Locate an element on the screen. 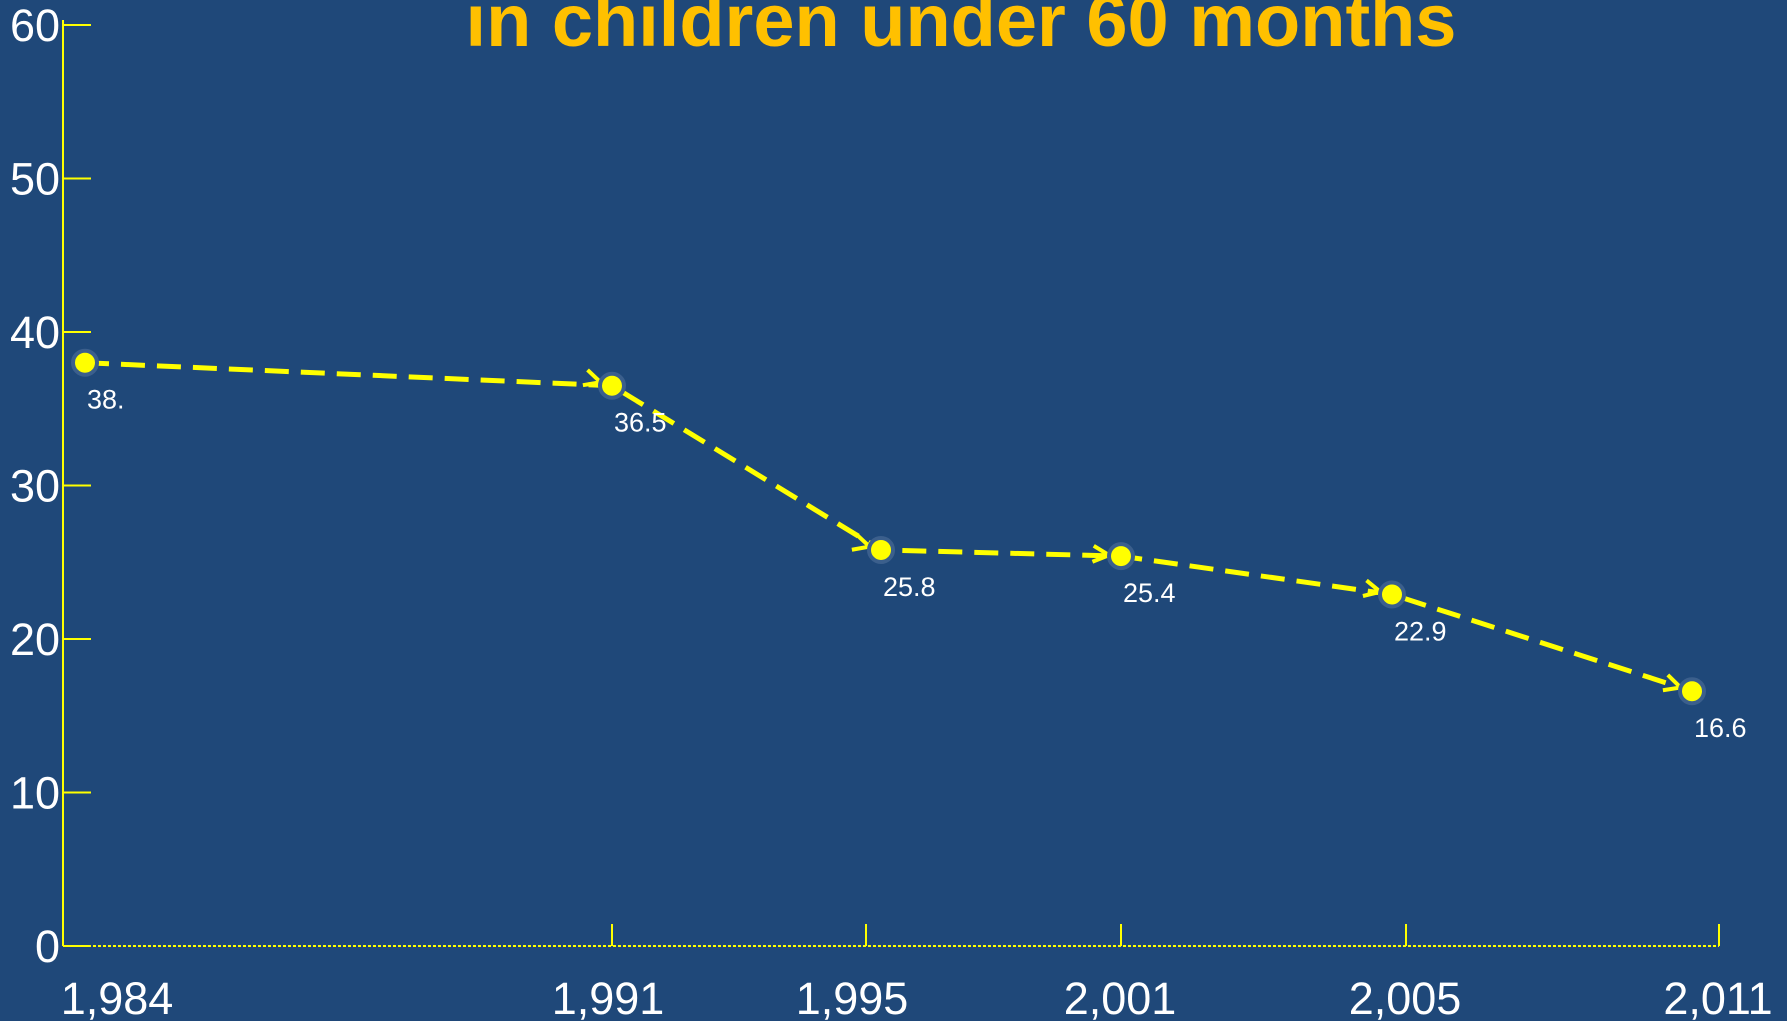 The image size is (1787, 1021). value-label: 25.8 is located at coordinates (909, 587).